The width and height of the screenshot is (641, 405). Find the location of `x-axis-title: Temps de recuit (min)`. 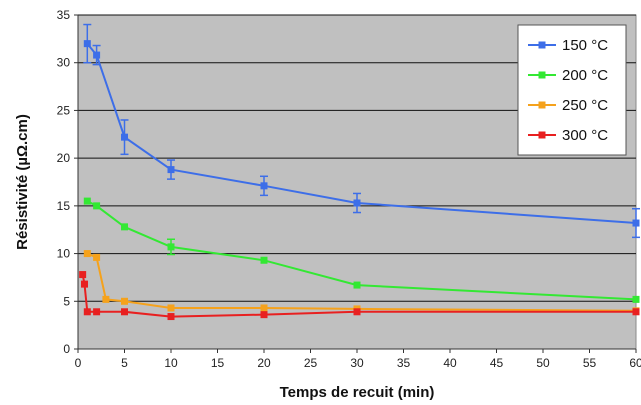

x-axis-title: Temps de recuit (min) is located at coordinates (357, 392).